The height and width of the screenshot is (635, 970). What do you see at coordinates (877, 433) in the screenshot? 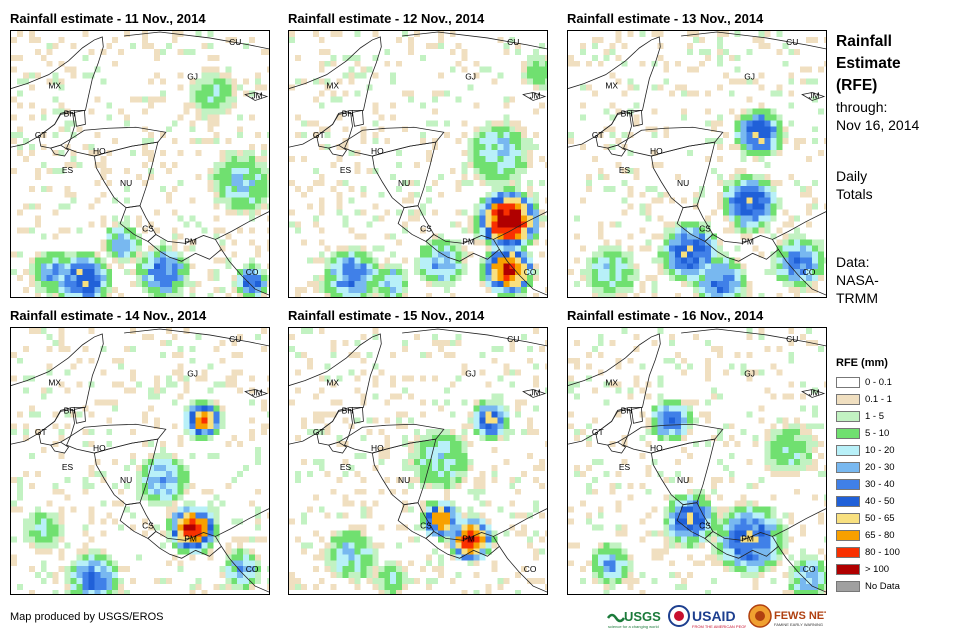
I see `legend-label: 5 - 10` at bounding box center [877, 433].